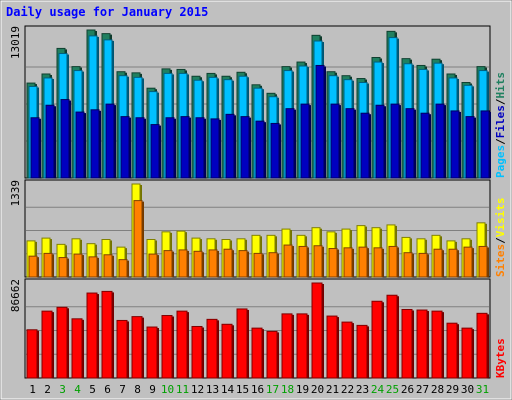 This screenshot has width=512, height=400. What do you see at coordinates (482, 389) in the screenshot?
I see `x-tick-label-day-31: 31` at bounding box center [482, 389].